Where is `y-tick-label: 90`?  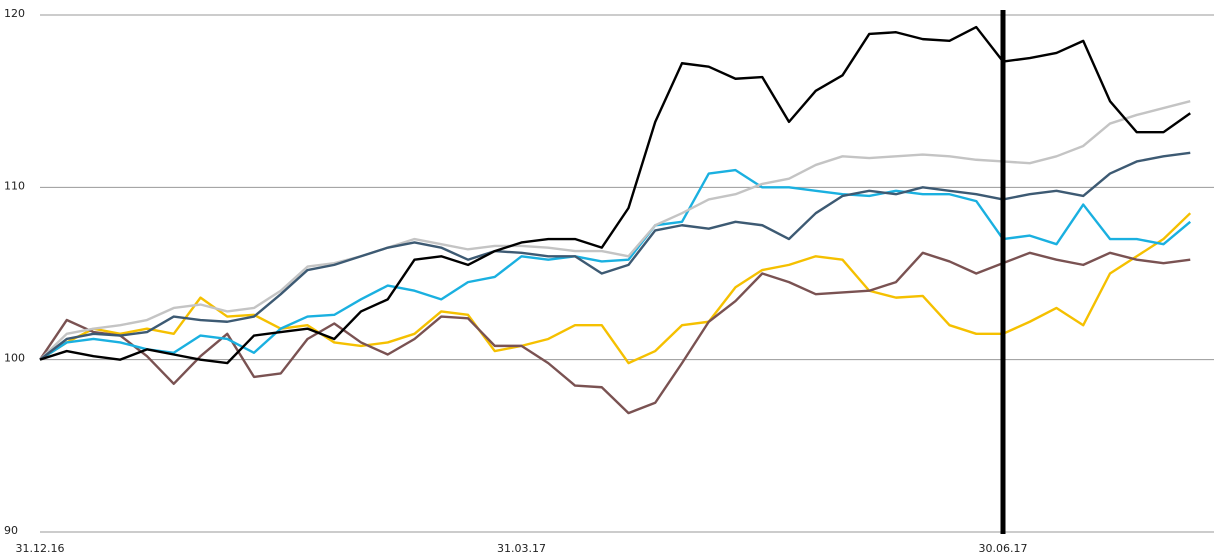 y-tick-label: 90 is located at coordinates (11, 530).